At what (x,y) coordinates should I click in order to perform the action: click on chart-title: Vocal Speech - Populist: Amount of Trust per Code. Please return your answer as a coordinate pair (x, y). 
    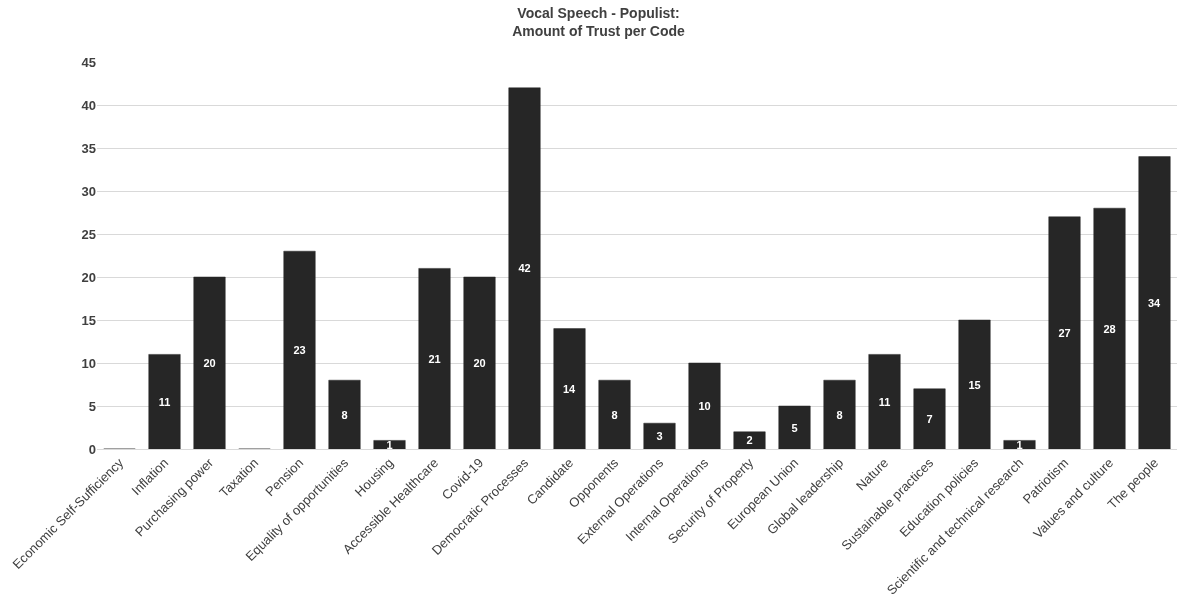
    Looking at the image, I should click on (599, 22).